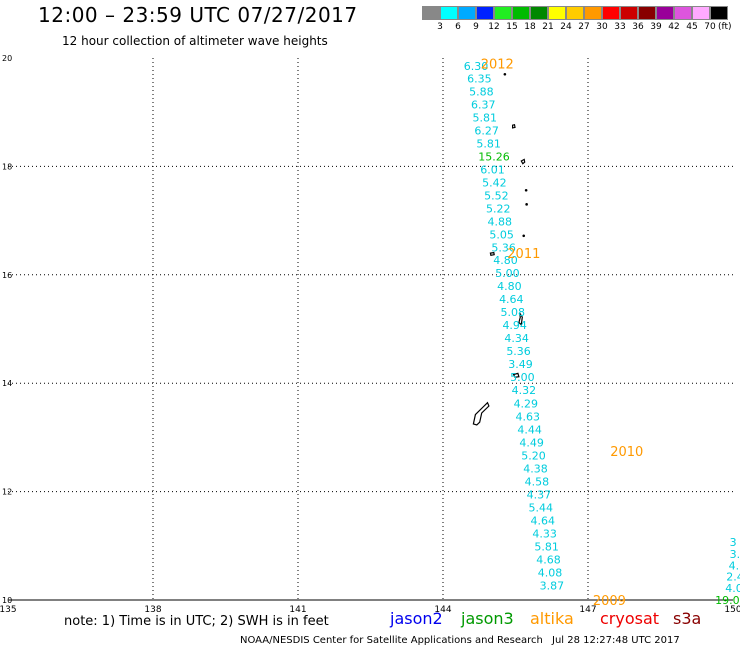  What do you see at coordinates (692, 27) in the screenshot?
I see `colorbar-label: 45` at bounding box center [692, 27].